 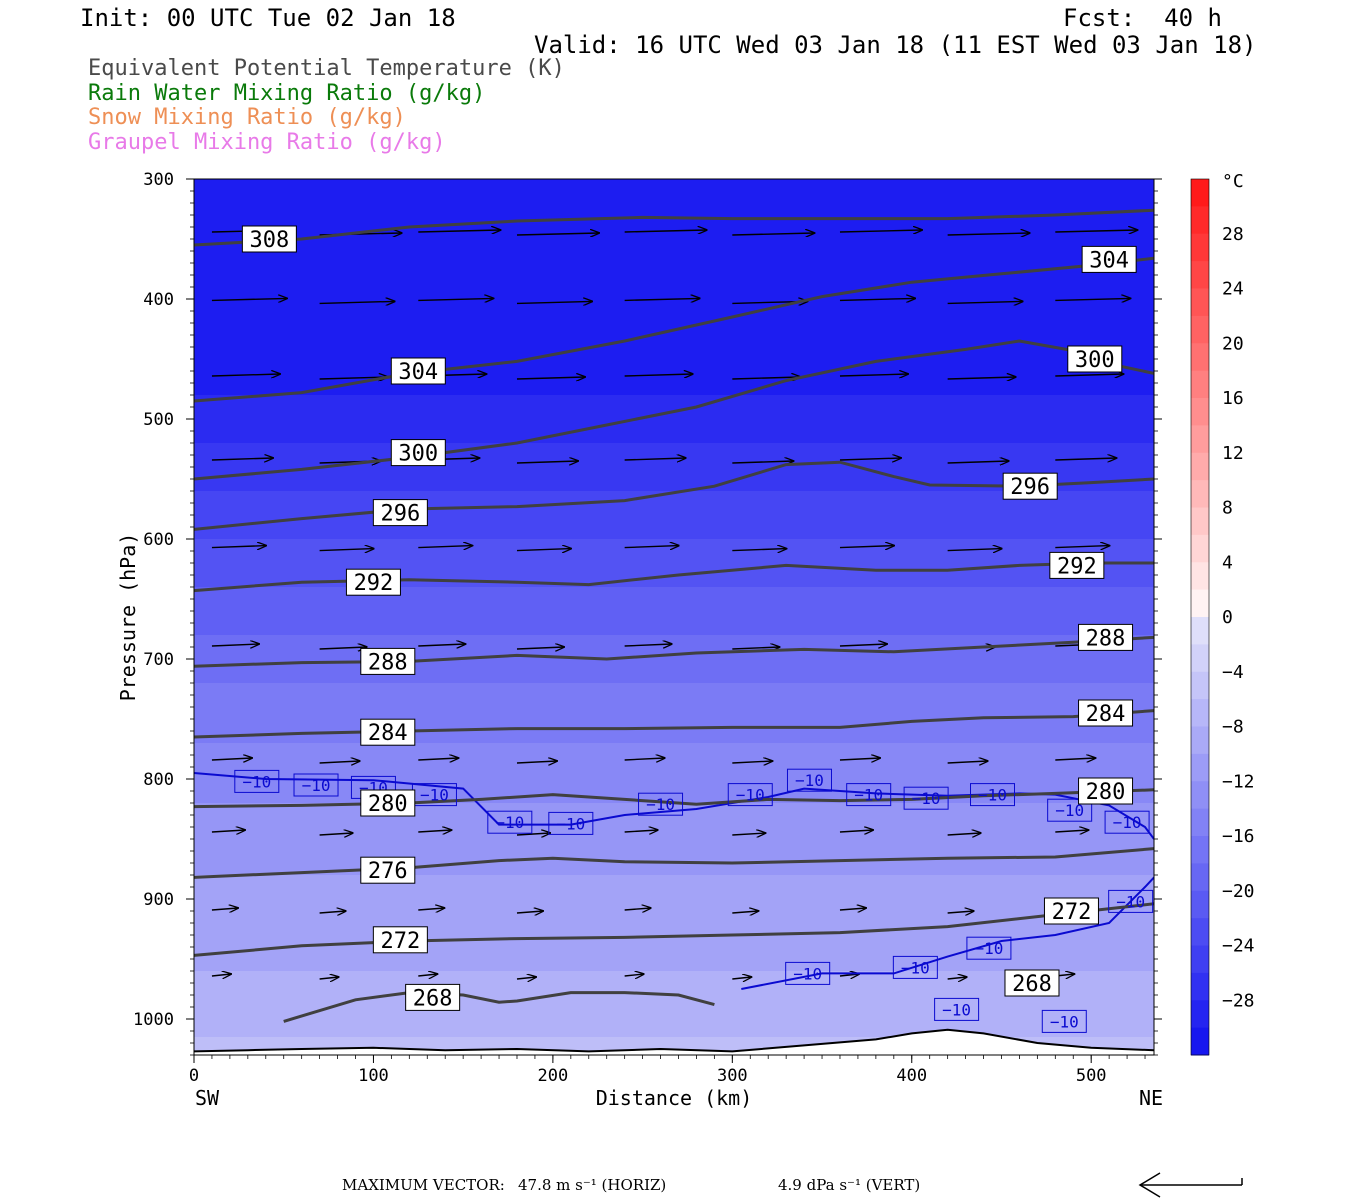 What do you see at coordinates (1190, 1185) in the screenshot?
I see `max-vector-arrow` at bounding box center [1190, 1185].